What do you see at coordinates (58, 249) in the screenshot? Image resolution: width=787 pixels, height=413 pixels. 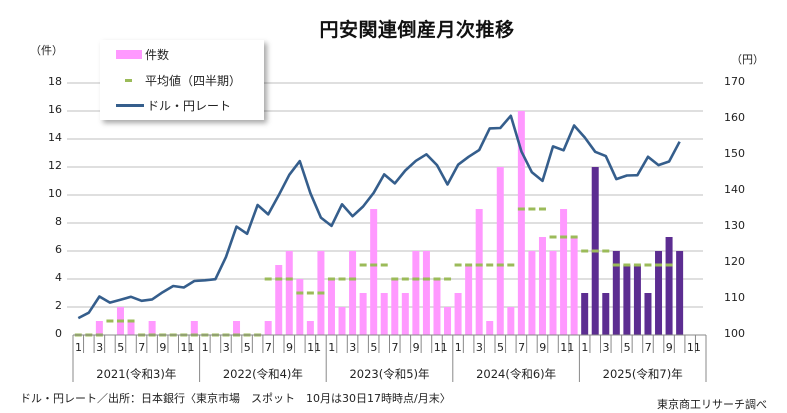 I see `left-tick-label: 6` at bounding box center [58, 249].